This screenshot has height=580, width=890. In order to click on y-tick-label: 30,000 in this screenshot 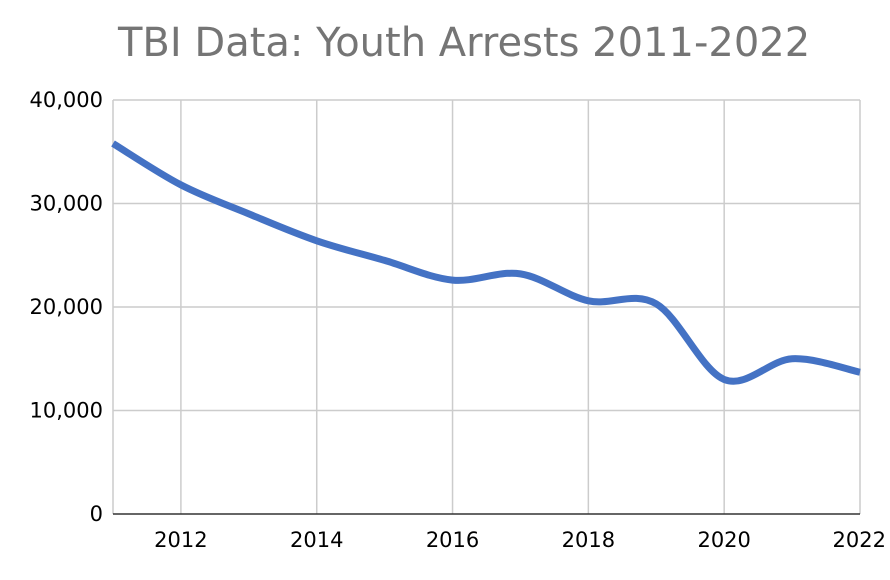, I will do `click(66, 204)`.